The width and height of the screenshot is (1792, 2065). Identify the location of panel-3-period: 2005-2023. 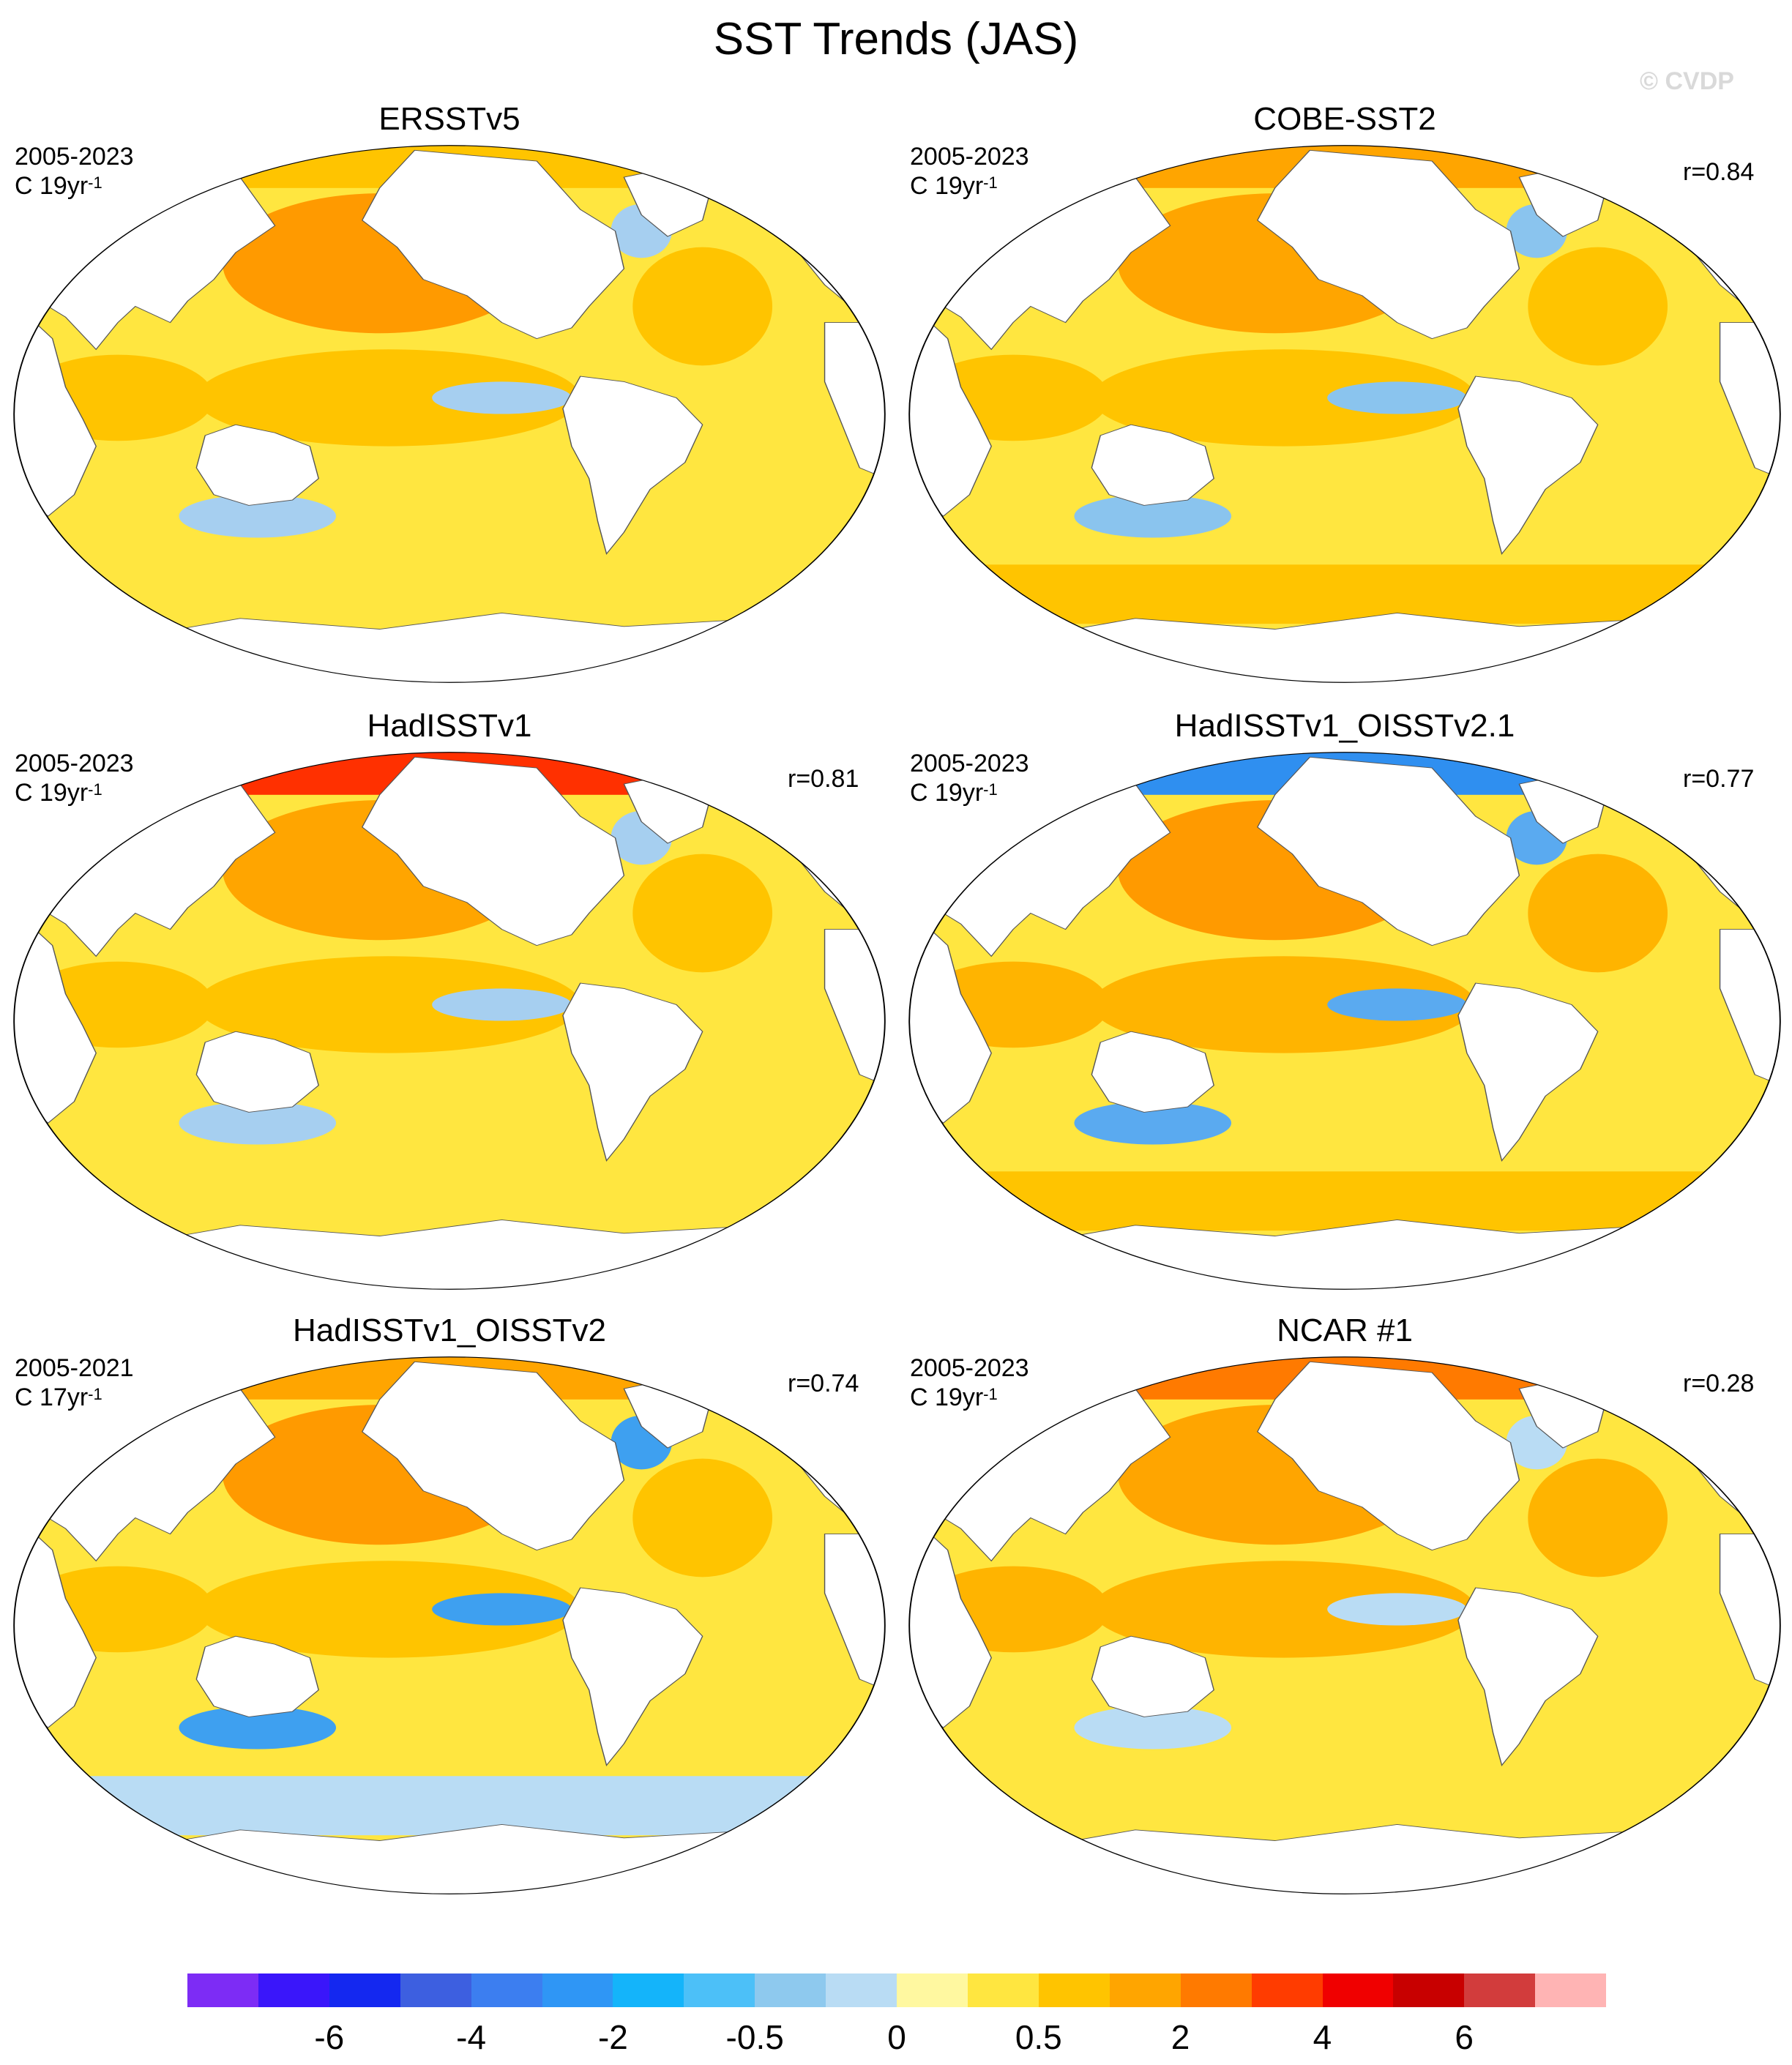
(74, 764).